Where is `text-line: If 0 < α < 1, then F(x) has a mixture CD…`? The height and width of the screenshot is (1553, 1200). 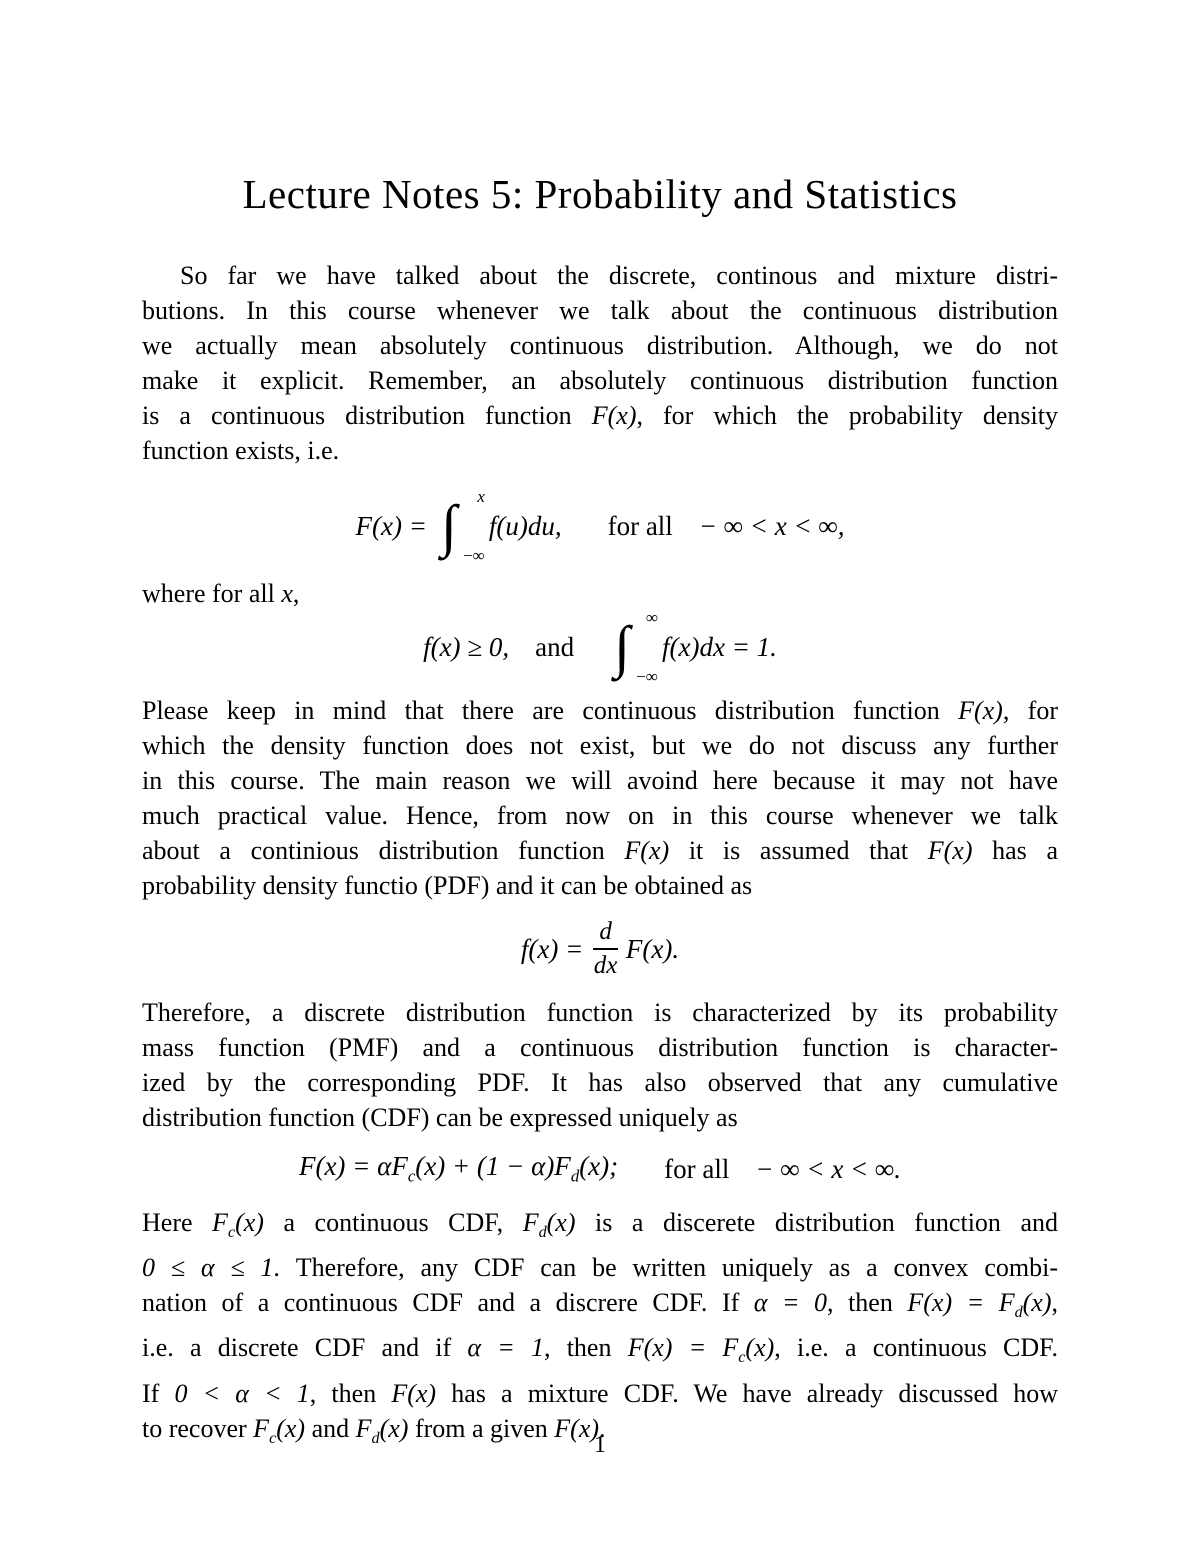 text-line: If 0 < α < 1, then F(x) has a mixture CD… is located at coordinates (600, 1393).